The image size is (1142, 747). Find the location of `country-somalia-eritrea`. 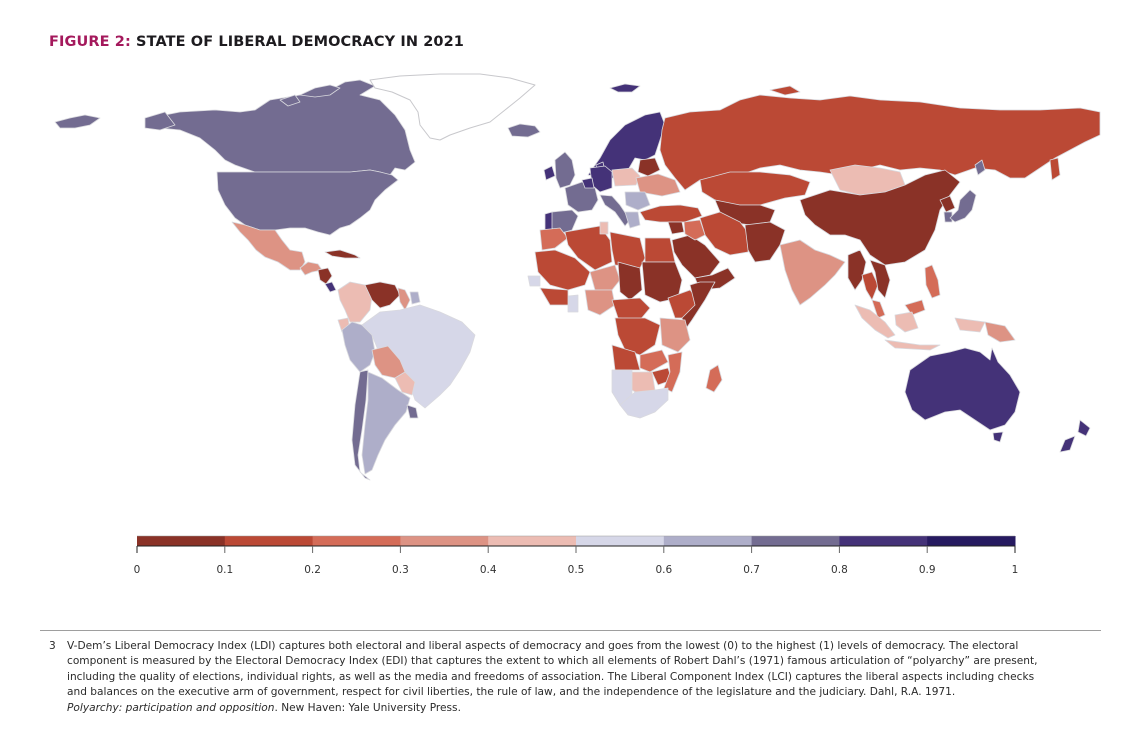

country-somalia-eritrea is located at coordinates (698, 306).